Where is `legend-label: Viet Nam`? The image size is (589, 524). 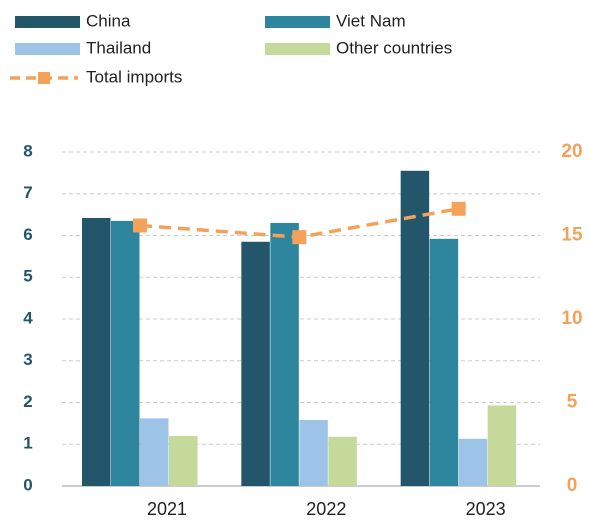
legend-label: Viet Nam is located at coordinates (371, 20).